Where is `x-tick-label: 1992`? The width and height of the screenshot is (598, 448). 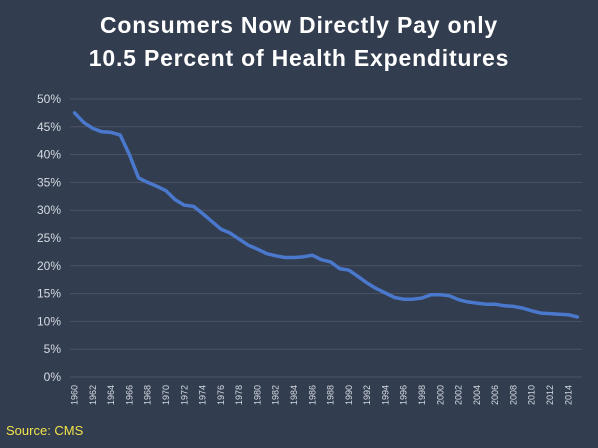 x-tick-label: 1992 is located at coordinates (367, 395).